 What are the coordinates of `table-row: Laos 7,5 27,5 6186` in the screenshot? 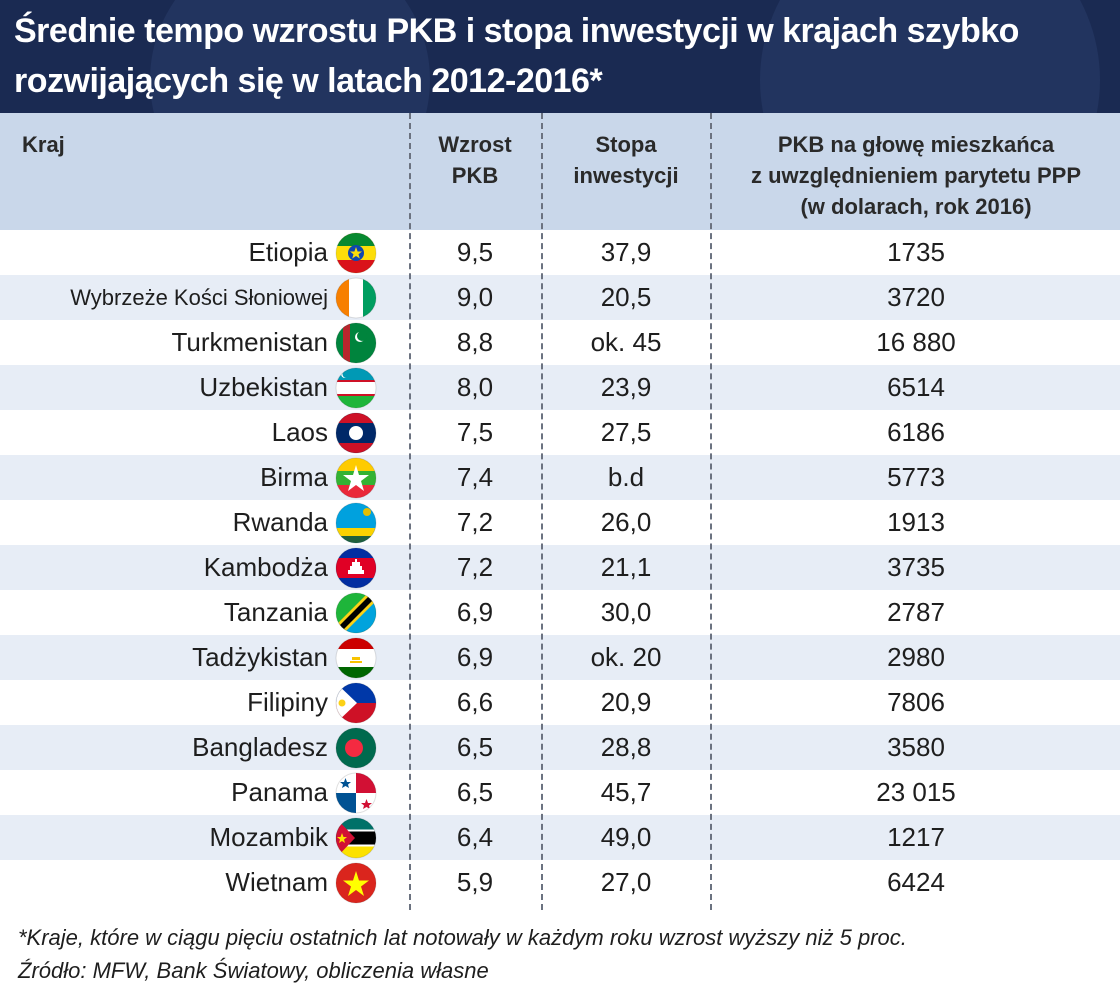 It's located at (560, 432).